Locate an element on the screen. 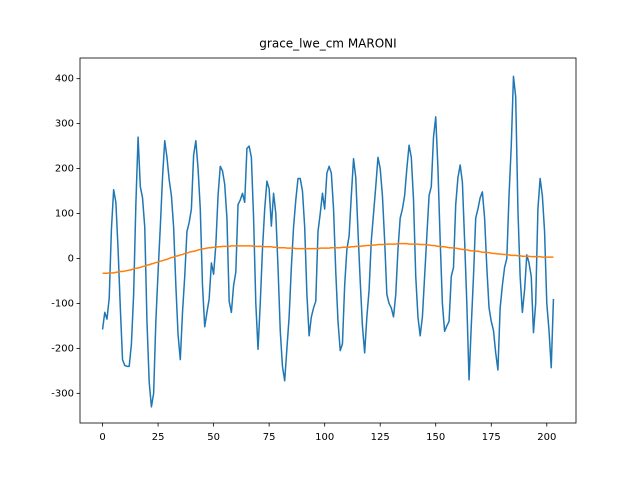 Image resolution: width=640 pixels, height=480 pixels. y-tick-label: 100 is located at coordinates (64, 214).